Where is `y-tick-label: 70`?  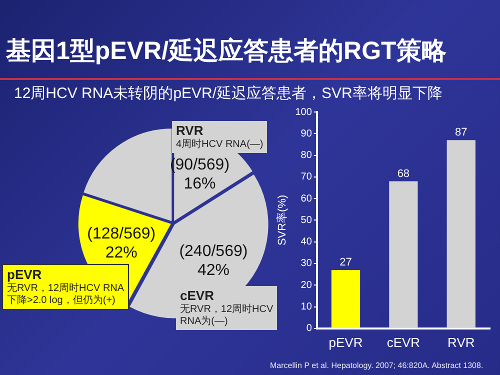 y-tick-label: 70 is located at coordinates (306, 177).